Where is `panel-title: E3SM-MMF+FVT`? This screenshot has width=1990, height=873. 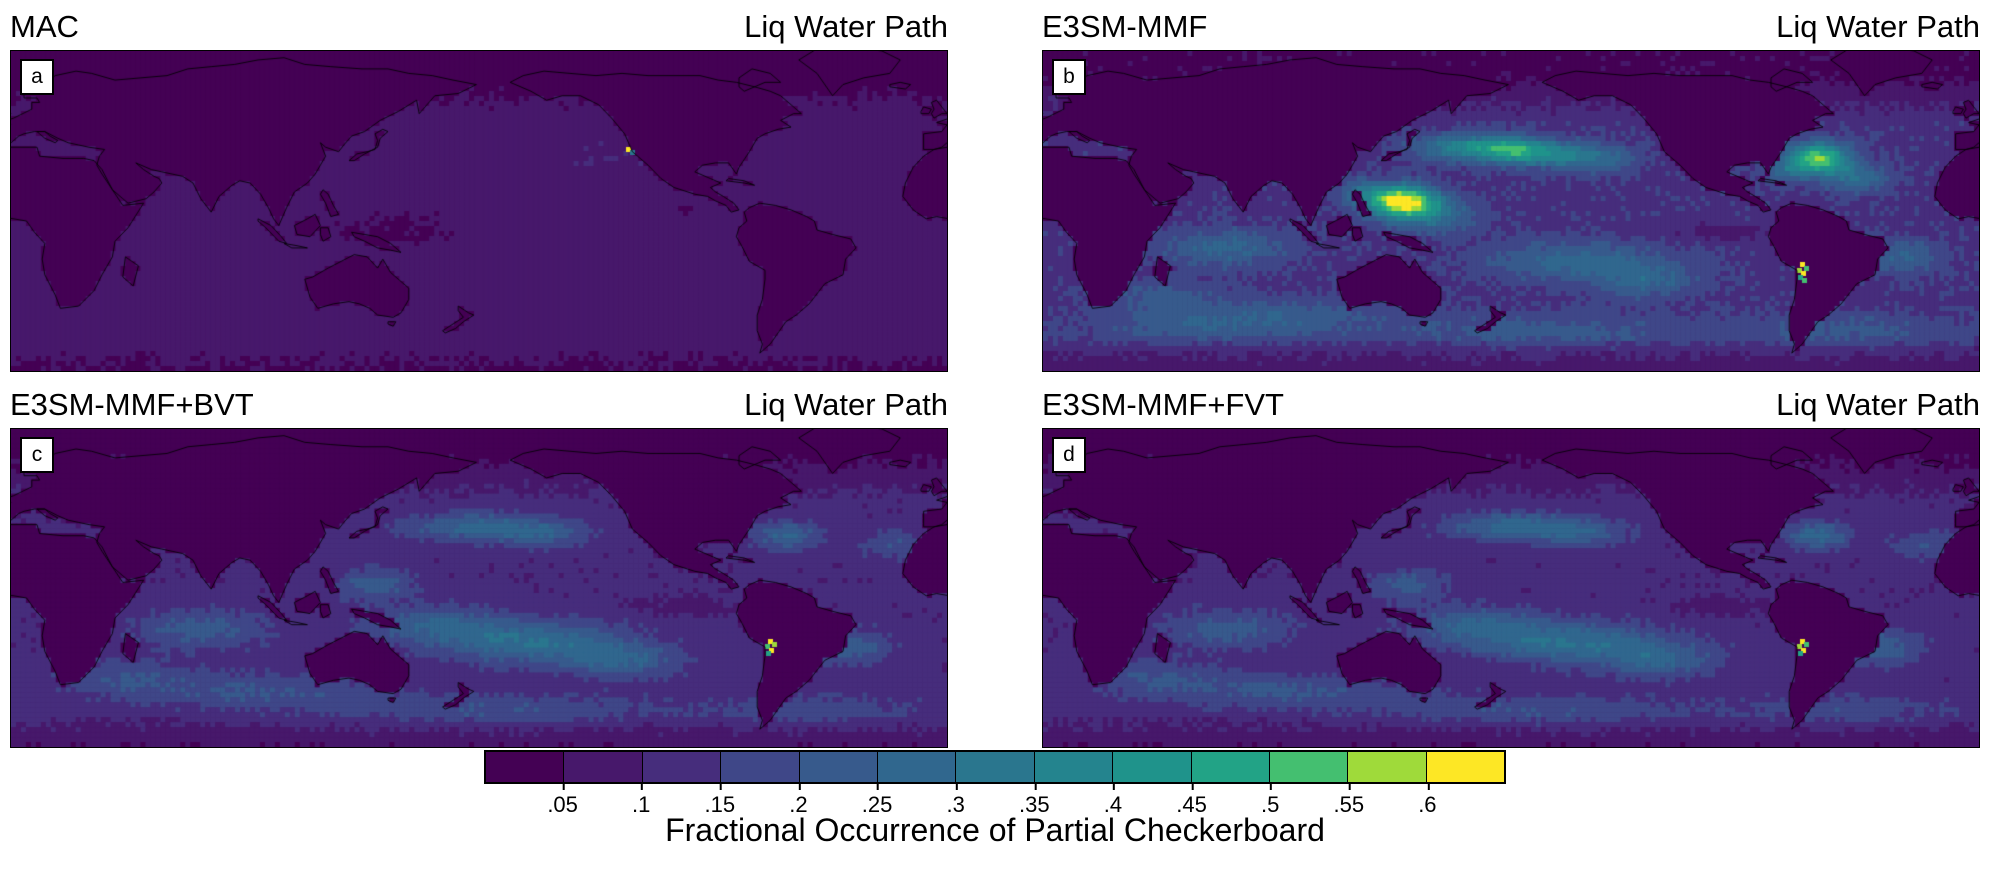
panel-title: E3SM-MMF+FVT is located at coordinates (1163, 404).